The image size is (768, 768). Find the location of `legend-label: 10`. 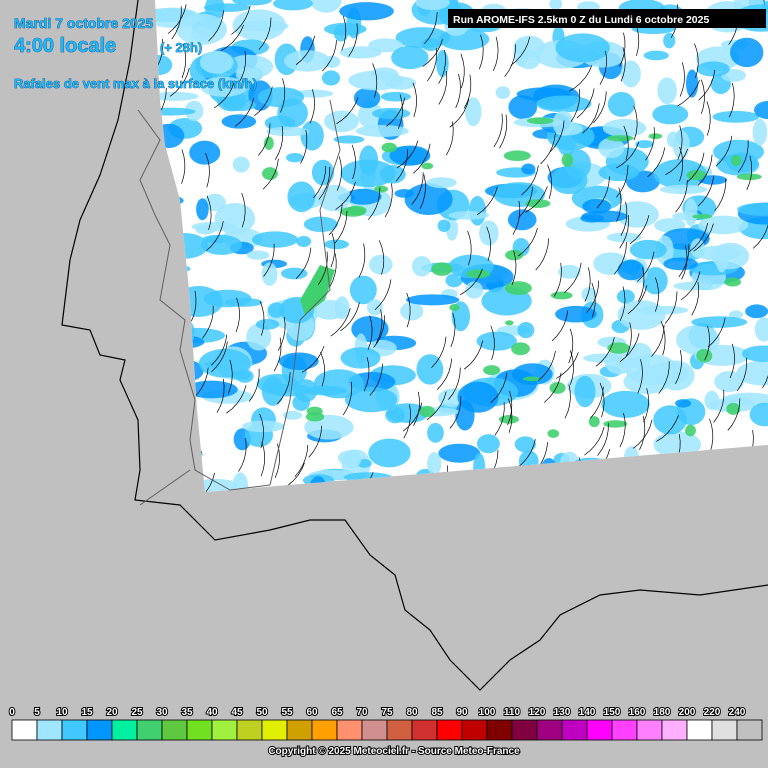

legend-label: 10 is located at coordinates (62, 712).